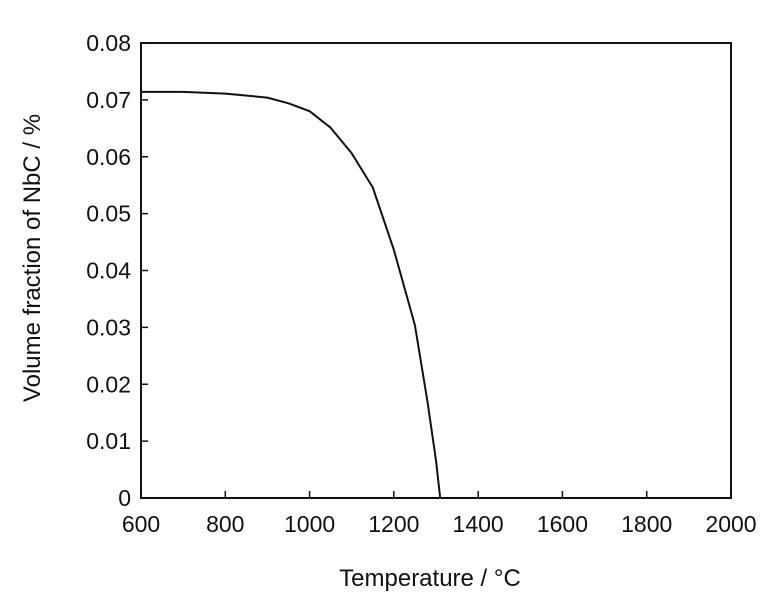 This screenshot has height=609, width=768. I want to click on y-tick-label: 0, so click(124, 498).